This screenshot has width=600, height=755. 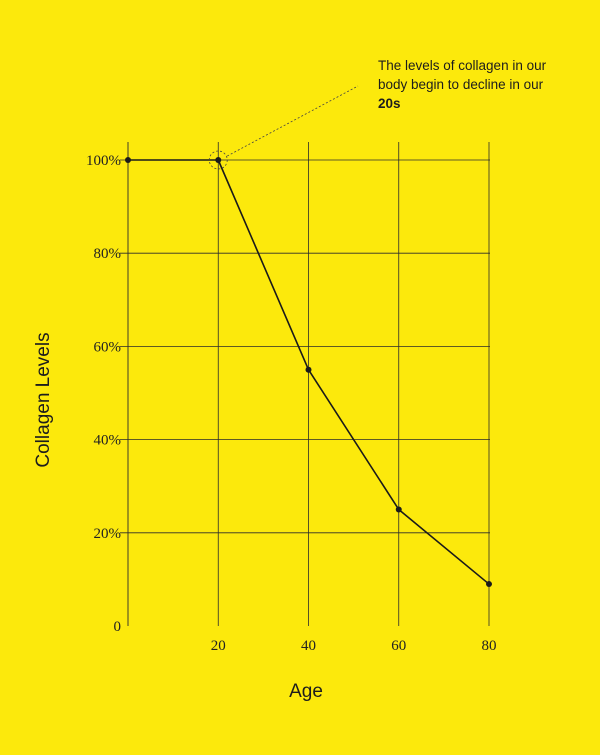 What do you see at coordinates (108, 441) in the screenshot?
I see `y-tick-label-40: 40%` at bounding box center [108, 441].